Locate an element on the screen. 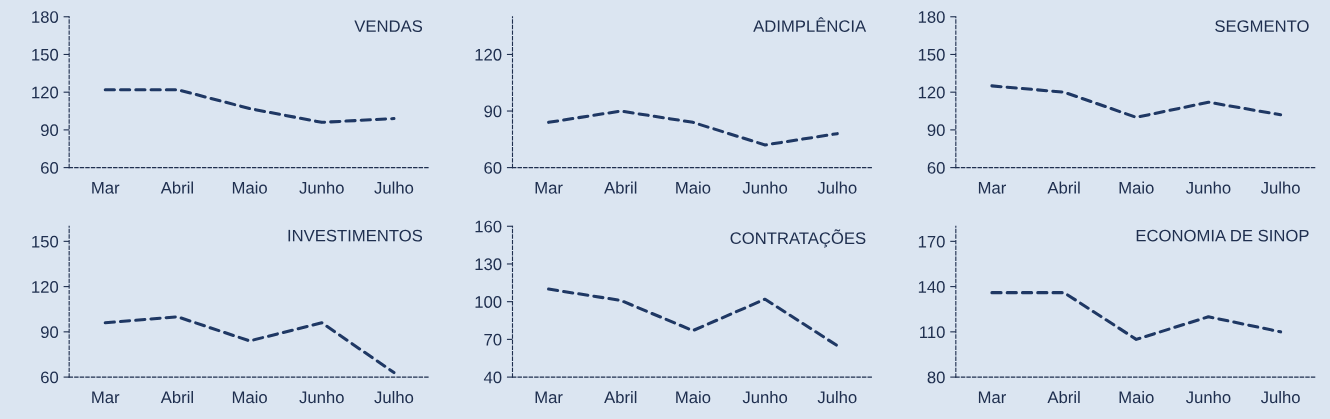 This screenshot has height=419, width=1330. y-tick-label: 110 is located at coordinates (932, 332).